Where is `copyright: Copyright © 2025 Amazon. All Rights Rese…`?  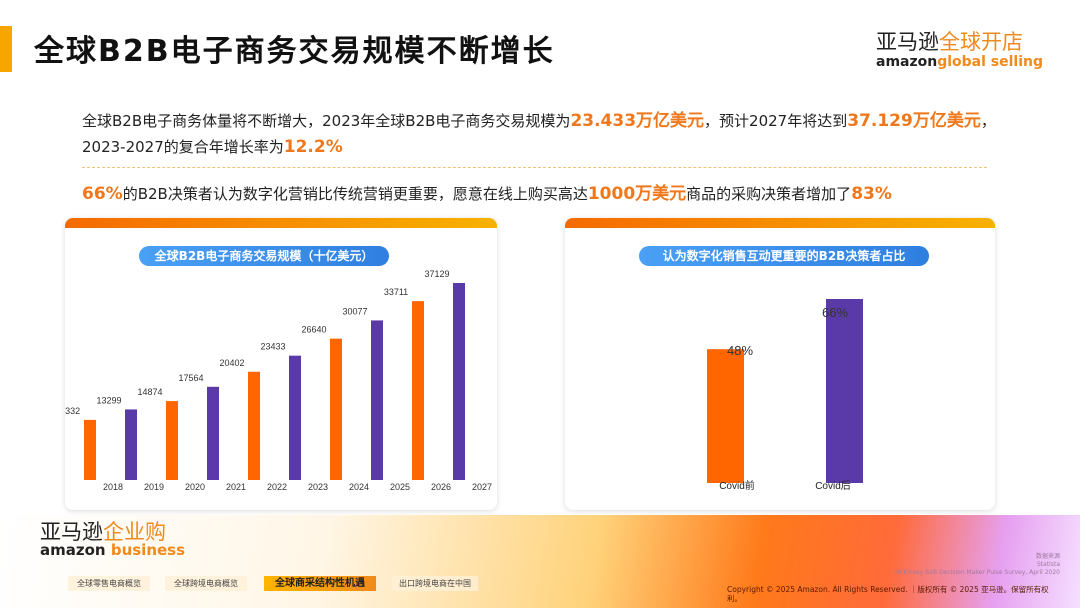
copyright: Copyright © 2025 Amazon. All Rights Rese… is located at coordinates (888, 594).